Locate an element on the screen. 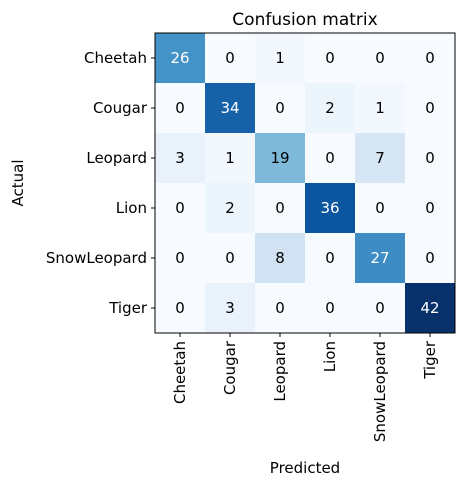 This screenshot has height=487, width=464. x-tick-label: Cougar is located at coordinates (230, 367).